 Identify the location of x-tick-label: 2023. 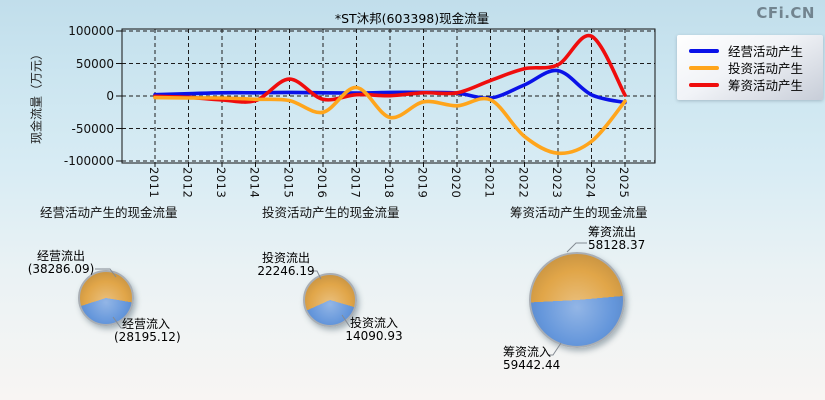
(556, 183).